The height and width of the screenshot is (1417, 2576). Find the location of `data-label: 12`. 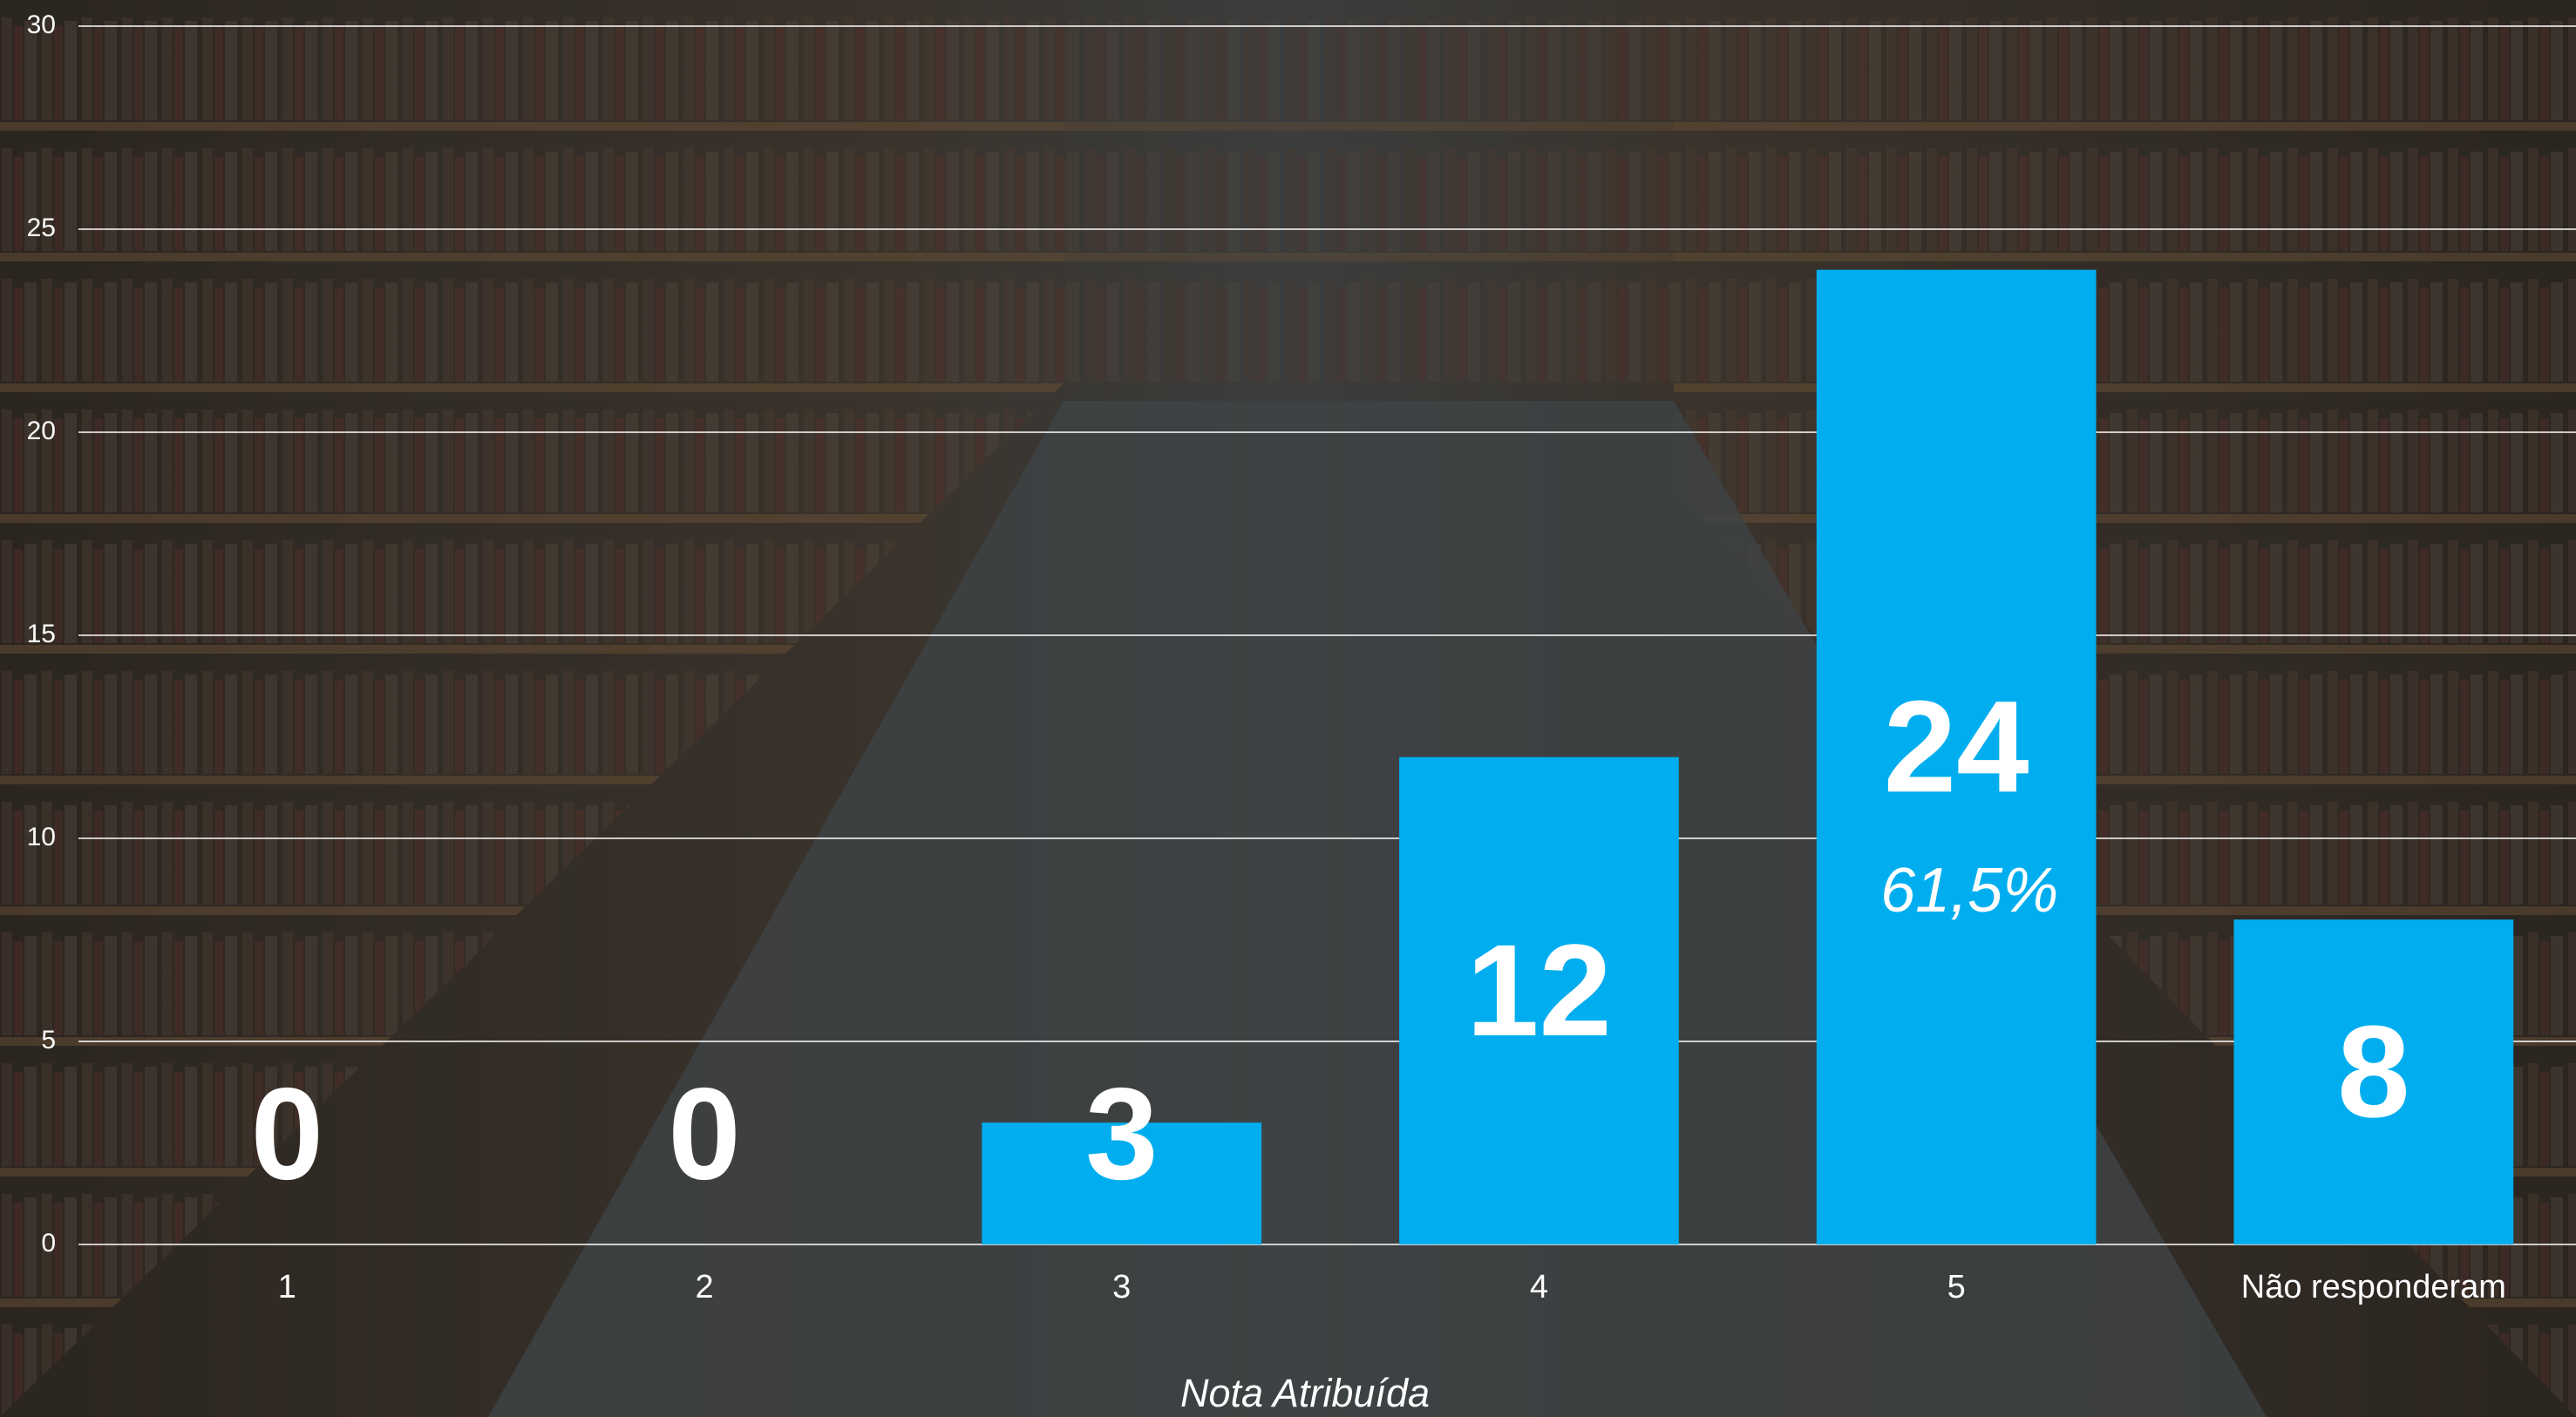

data-label: 12 is located at coordinates (1539, 990).